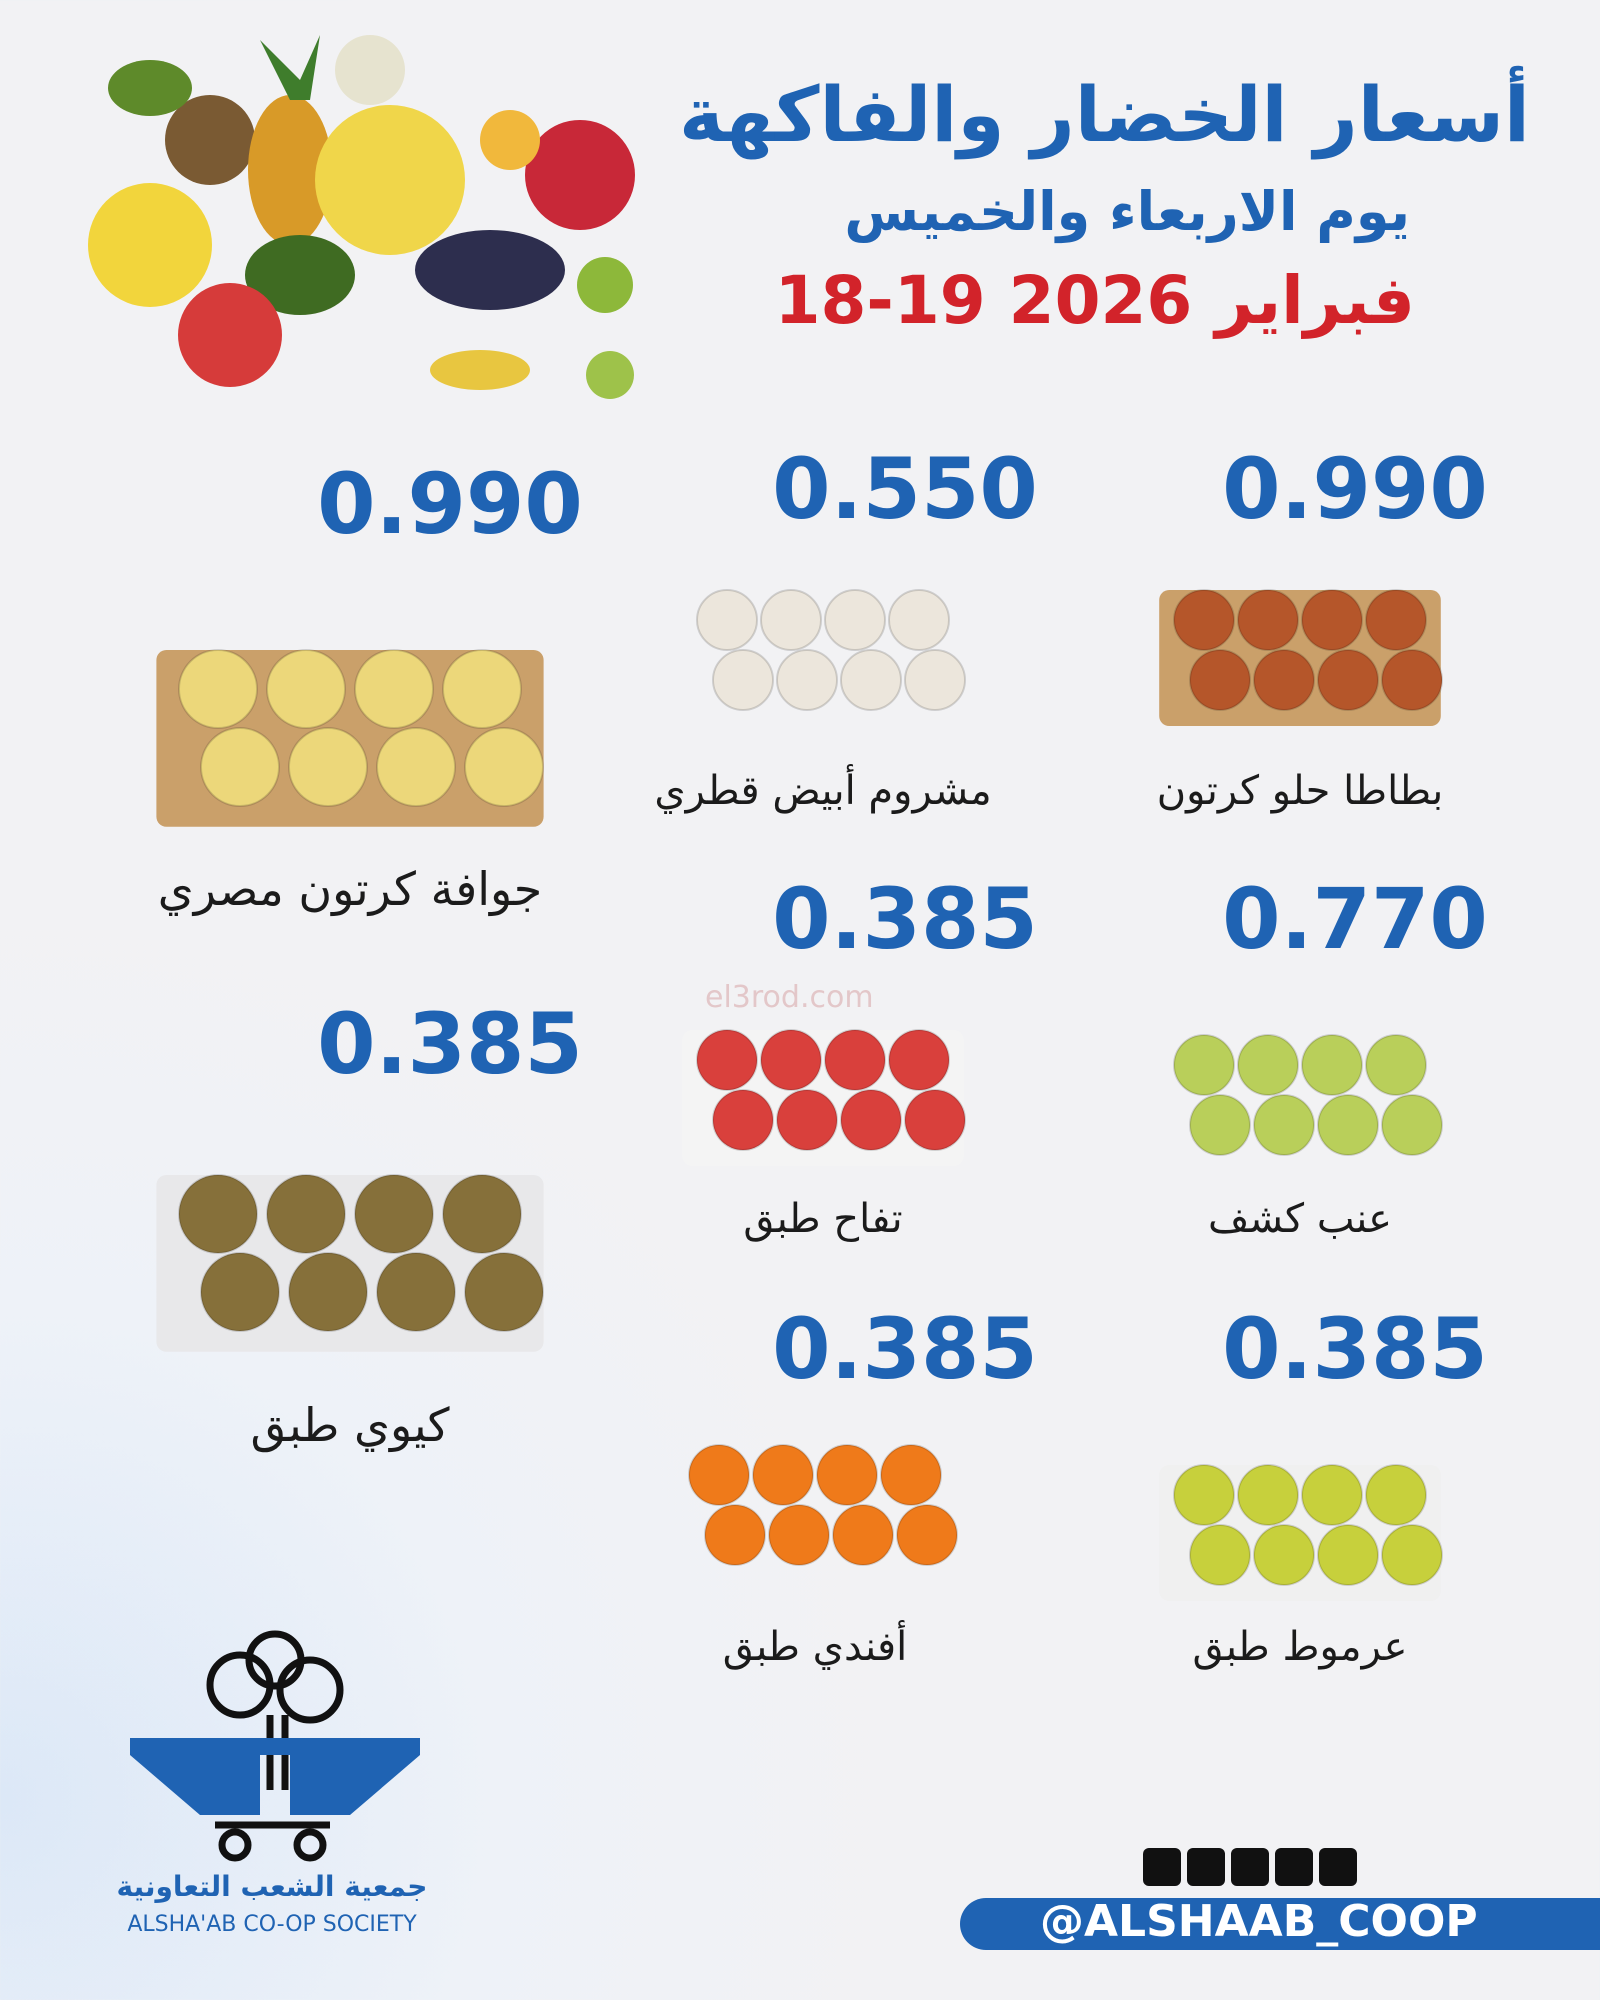 This screenshot has width=1600, height=2000. What do you see at coordinates (1355, 919) in the screenshot?
I see `price: 0.770` at bounding box center [1355, 919].